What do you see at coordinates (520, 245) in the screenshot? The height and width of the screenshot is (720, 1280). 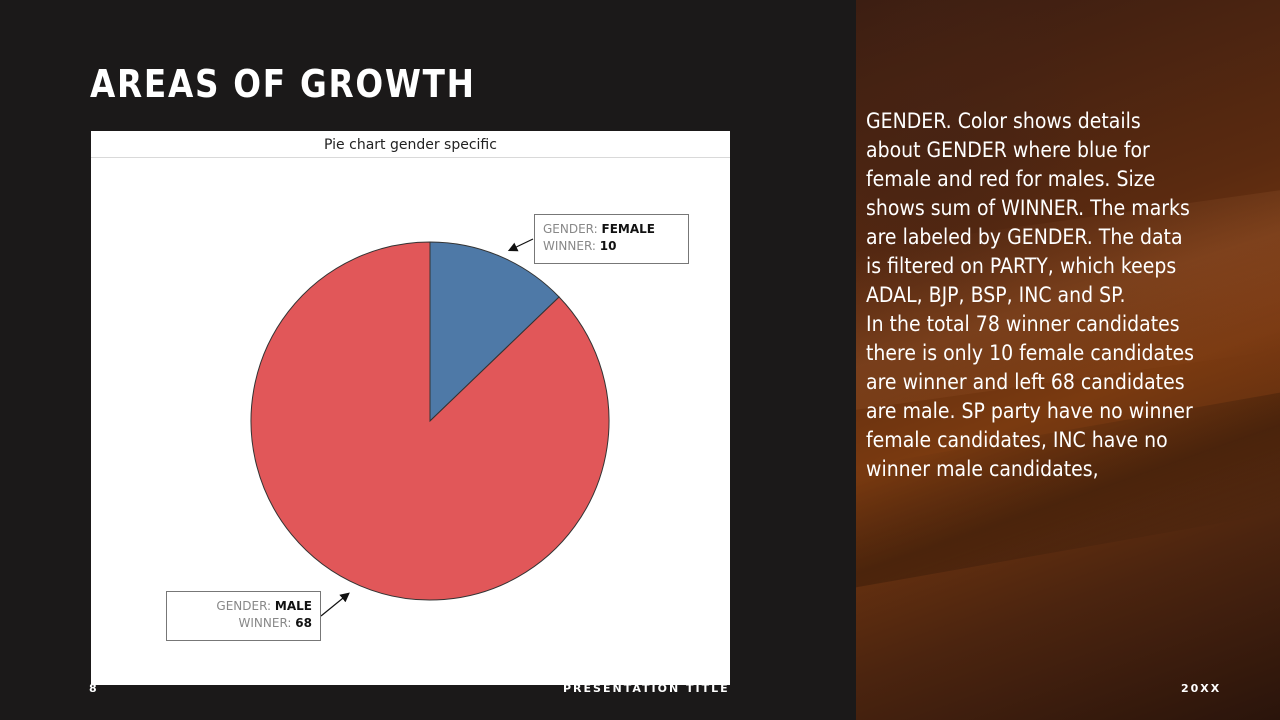 I see `female-tooltip-pointer` at bounding box center [520, 245].